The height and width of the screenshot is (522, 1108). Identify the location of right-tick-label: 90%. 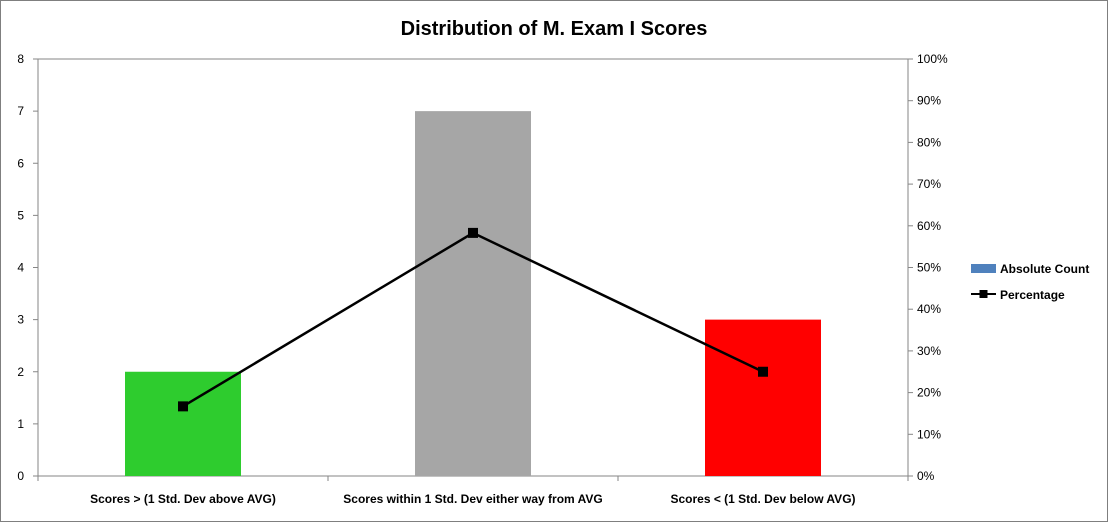
(929, 101).